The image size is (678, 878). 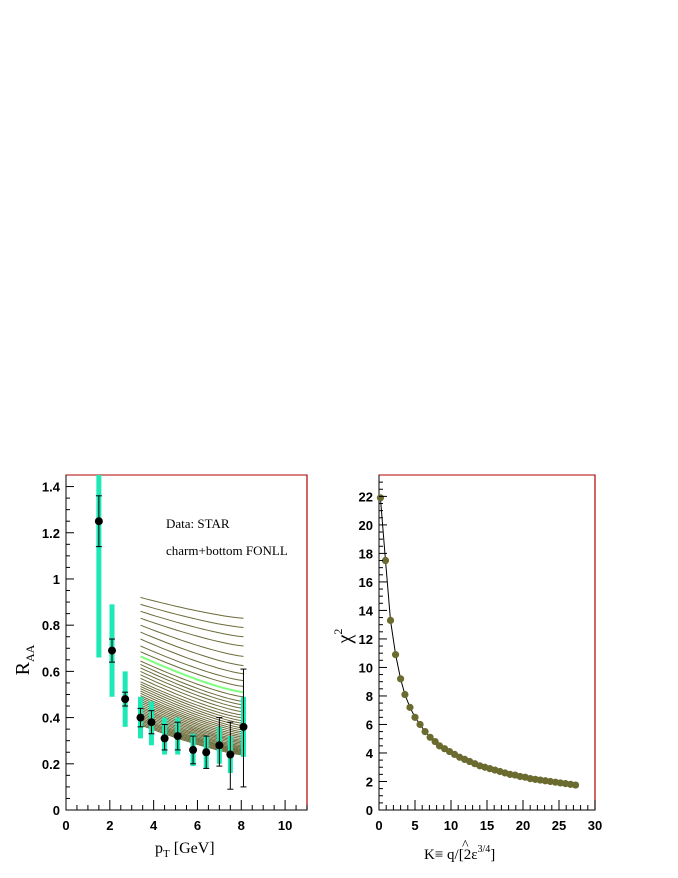 What do you see at coordinates (366, 667) in the screenshot?
I see `right-y-tick-label: 10` at bounding box center [366, 667].